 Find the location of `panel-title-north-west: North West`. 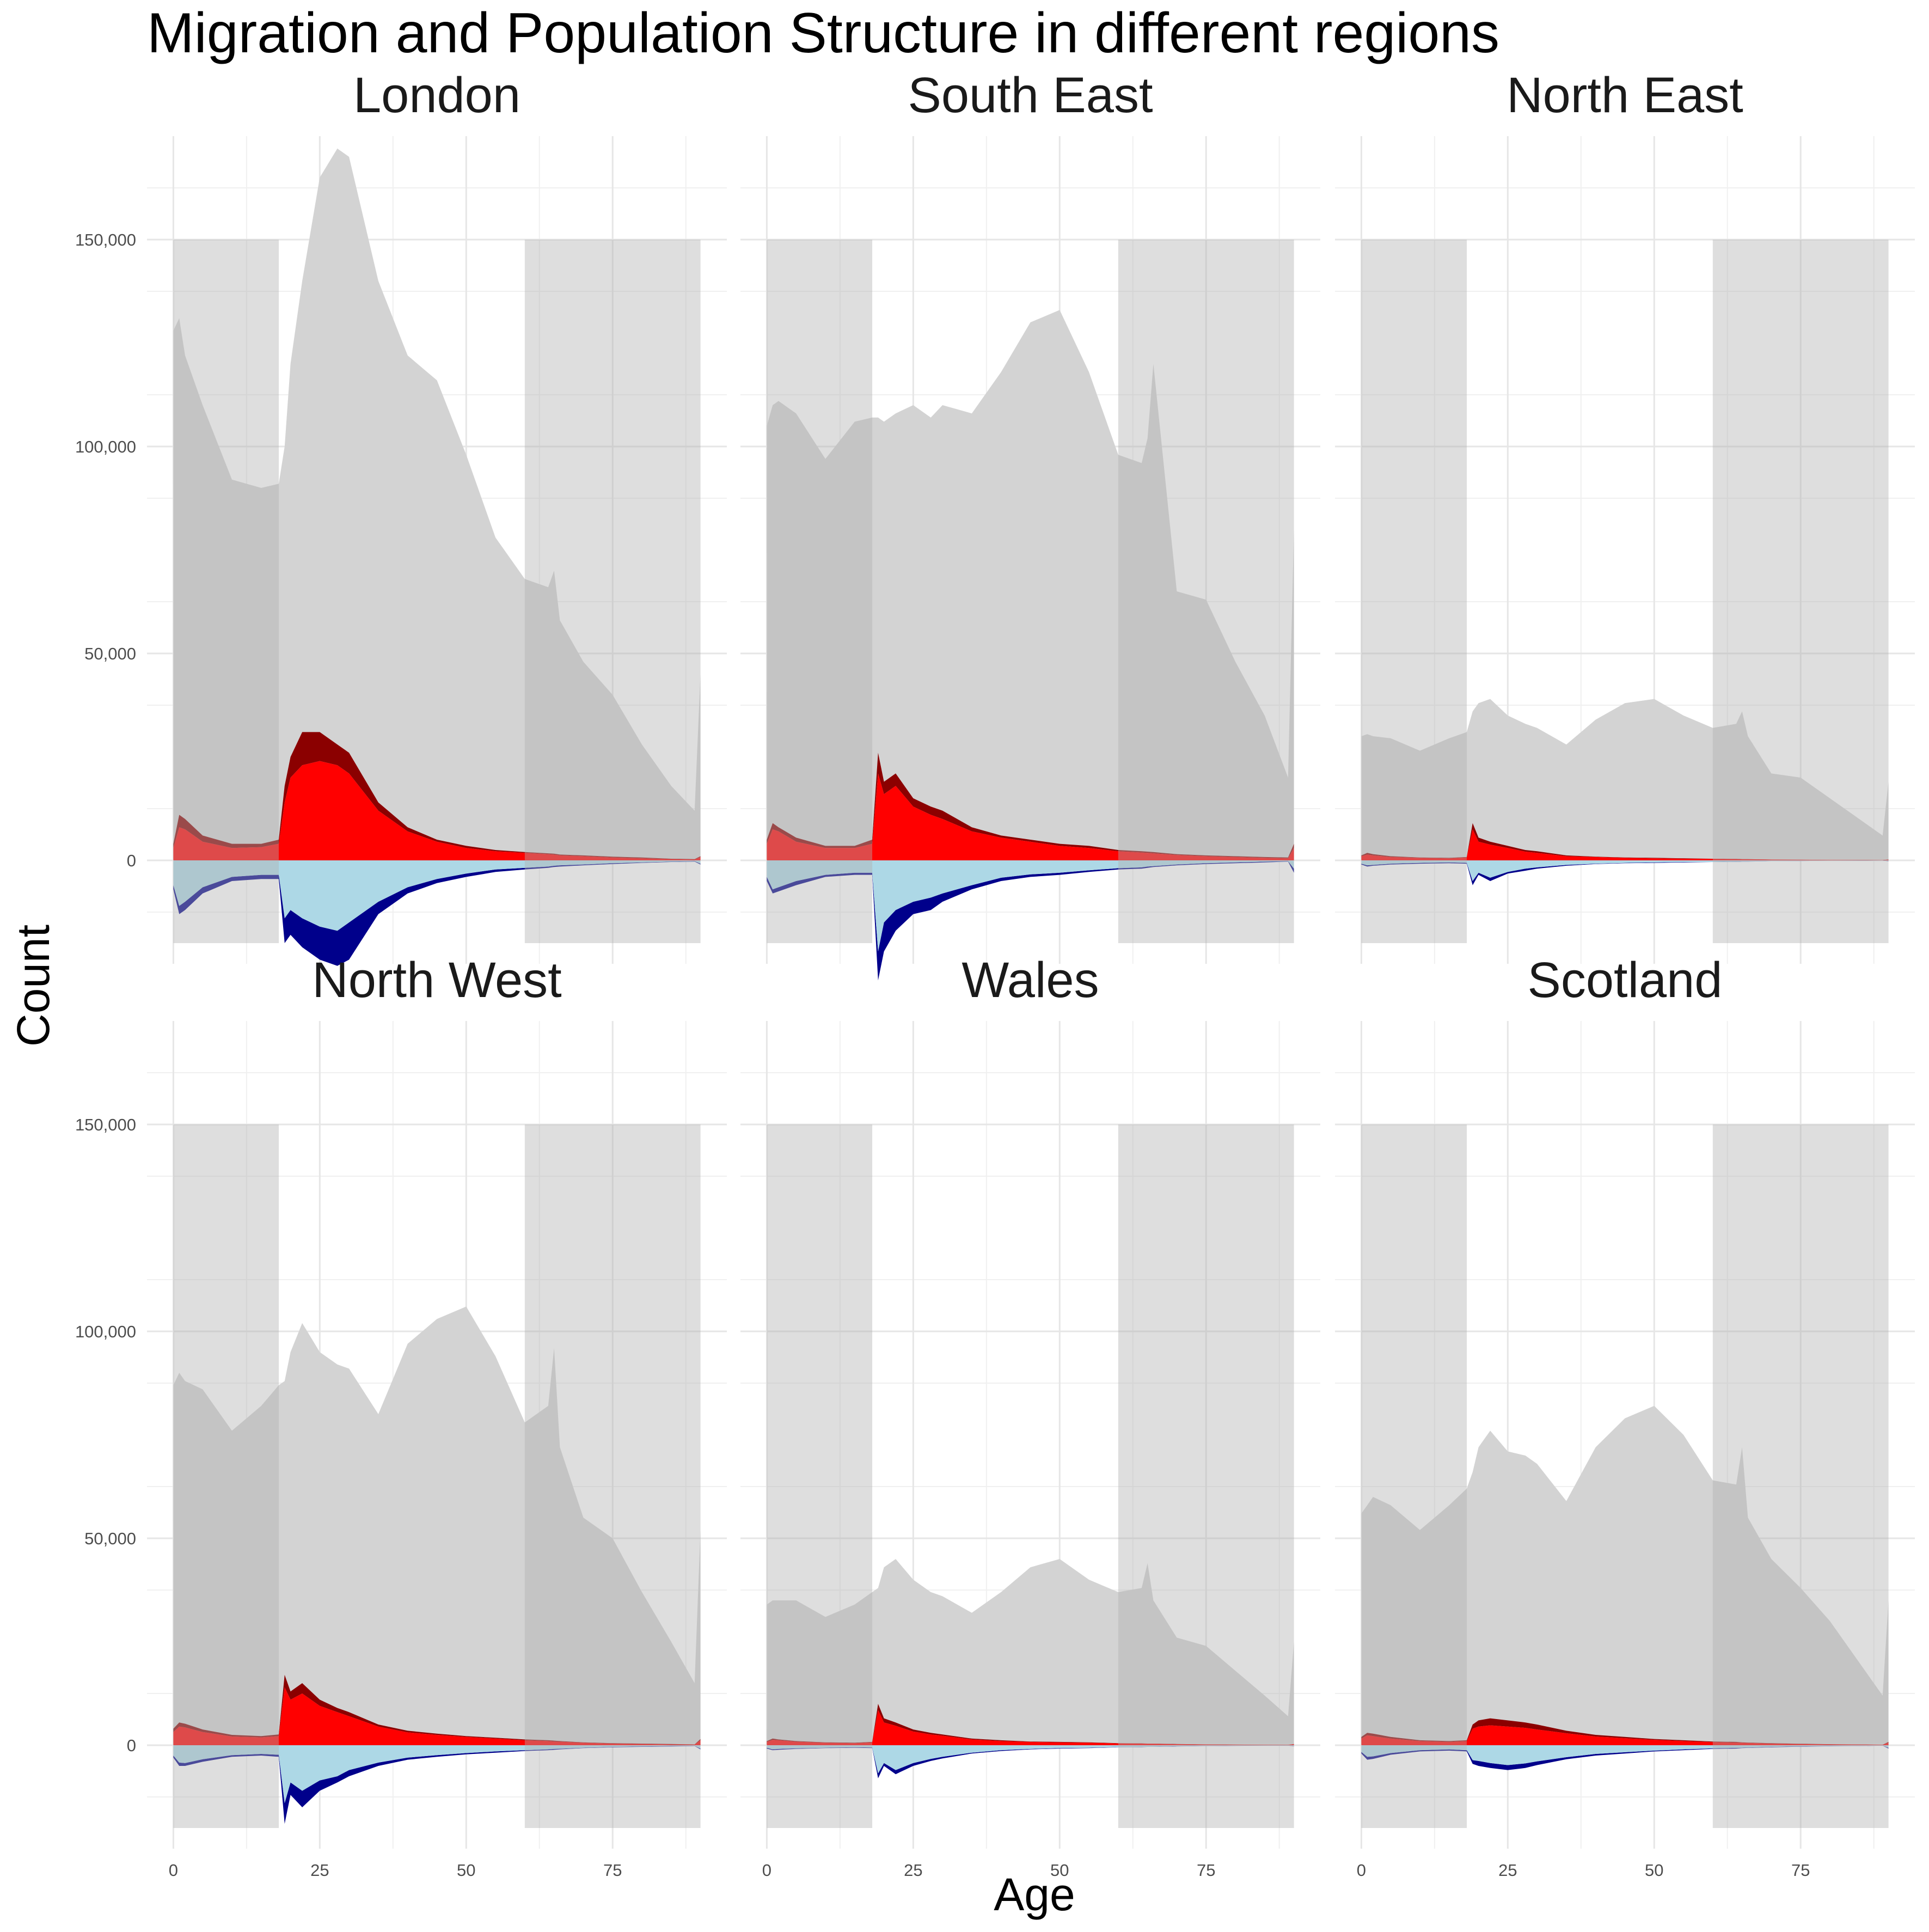

panel-title-north-west: North West is located at coordinates (436, 980).